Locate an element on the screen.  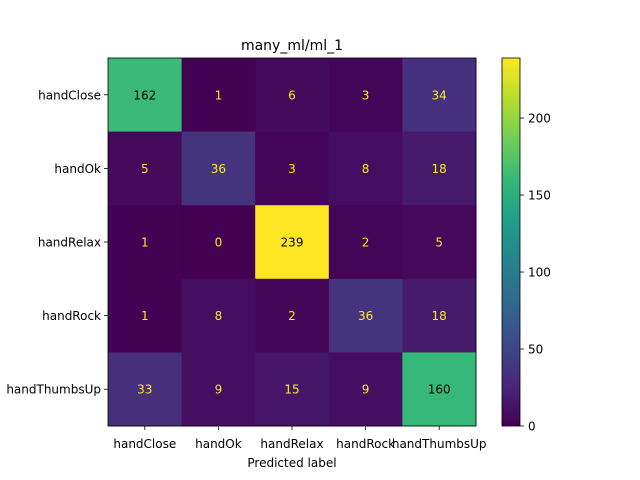
colorbar-ticks: 0 50 100 150 200 is located at coordinates (535, 273).